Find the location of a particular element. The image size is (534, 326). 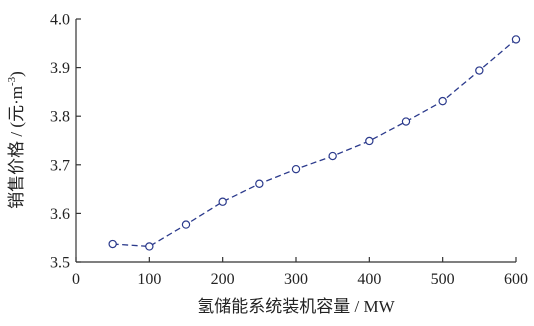

x-tick-label: 100 is located at coordinates (149, 279).